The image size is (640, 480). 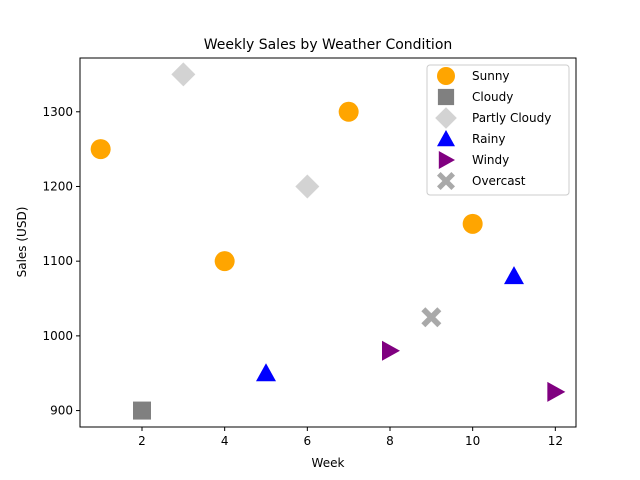 I want to click on legend-label: Rainy, so click(x=488, y=139).